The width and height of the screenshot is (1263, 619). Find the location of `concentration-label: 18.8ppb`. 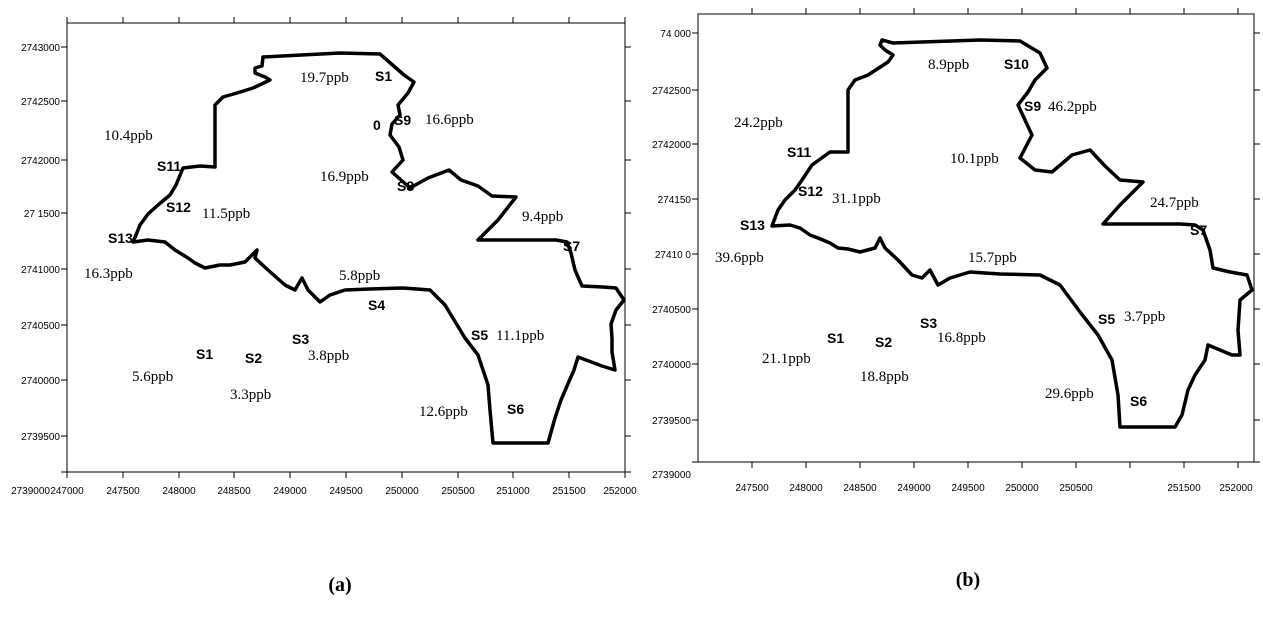

concentration-label: 18.8ppb is located at coordinates (884, 377).